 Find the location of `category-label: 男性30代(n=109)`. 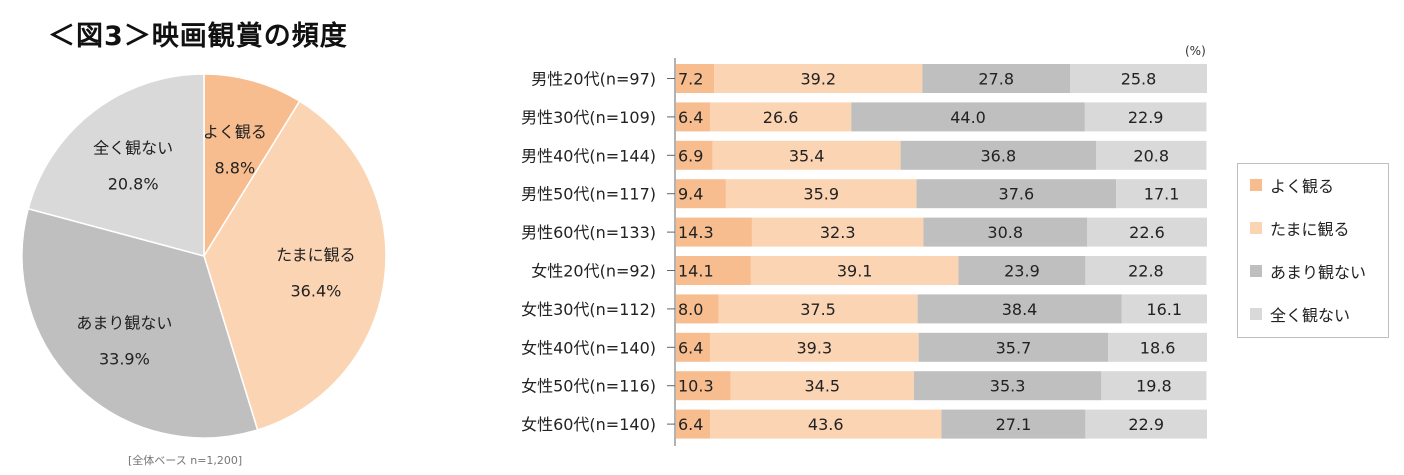

category-label: 男性30代(n=109) is located at coordinates (588, 117).